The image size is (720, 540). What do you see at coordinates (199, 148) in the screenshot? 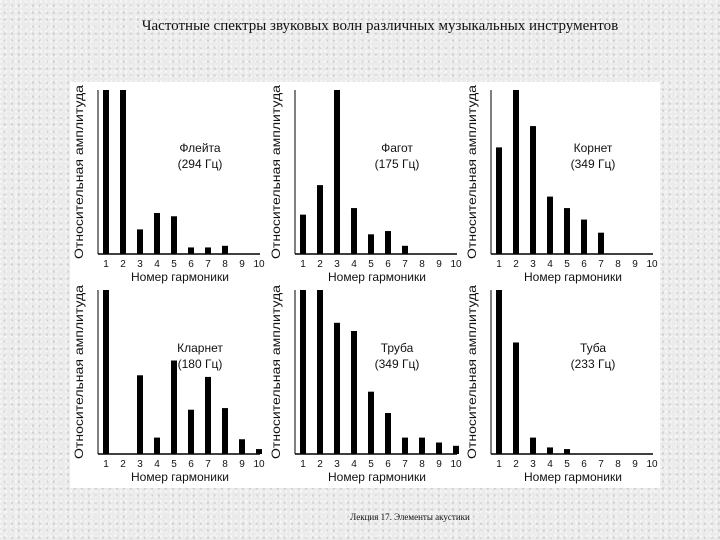
I see `instrument-name: Флейта` at bounding box center [199, 148].